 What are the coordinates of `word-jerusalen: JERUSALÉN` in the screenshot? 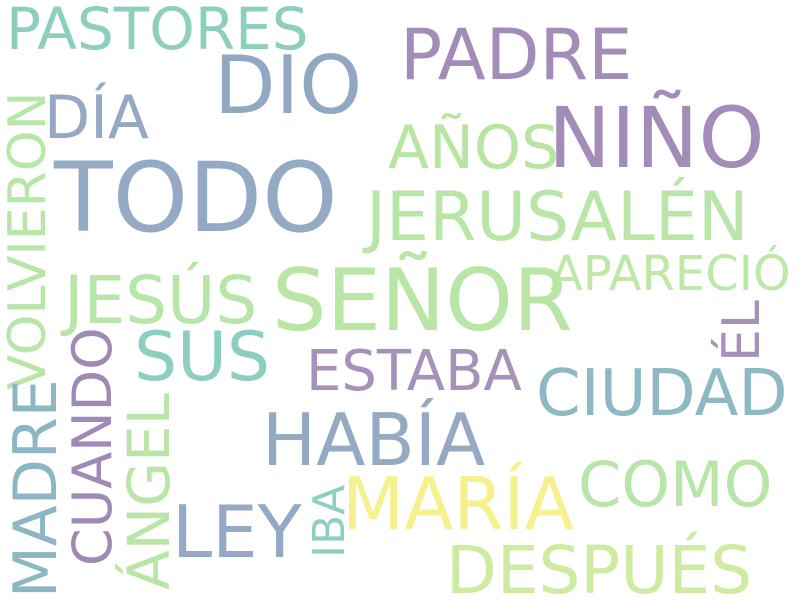 It's located at (557, 217).